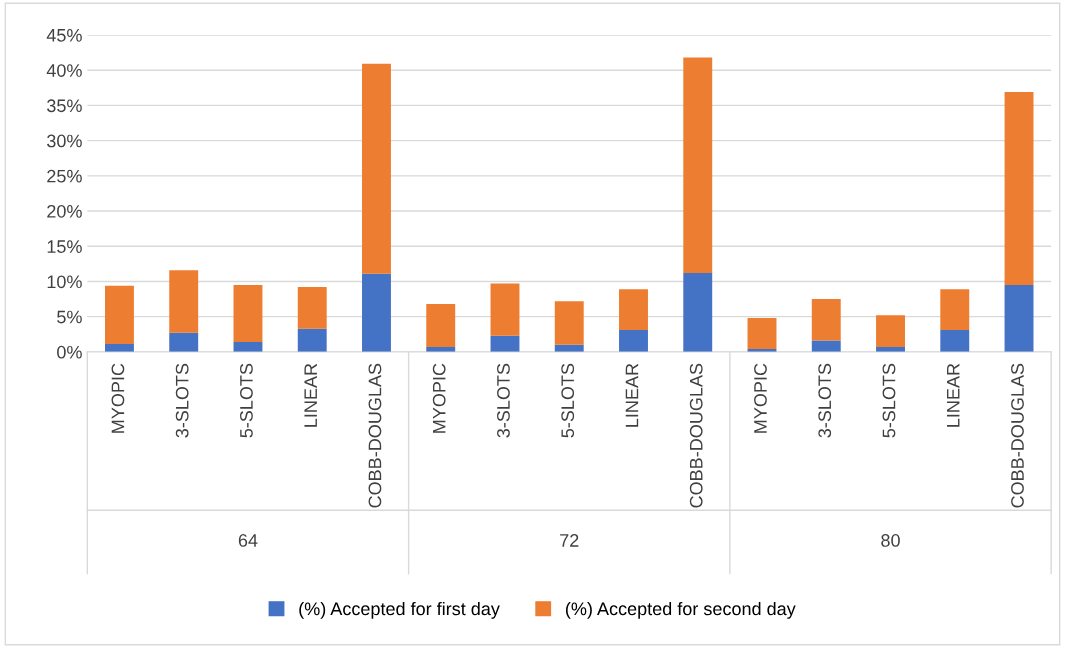 This screenshot has width=1065, height=648. What do you see at coordinates (890, 540) in the screenshot?
I see `text: 80` at bounding box center [890, 540].